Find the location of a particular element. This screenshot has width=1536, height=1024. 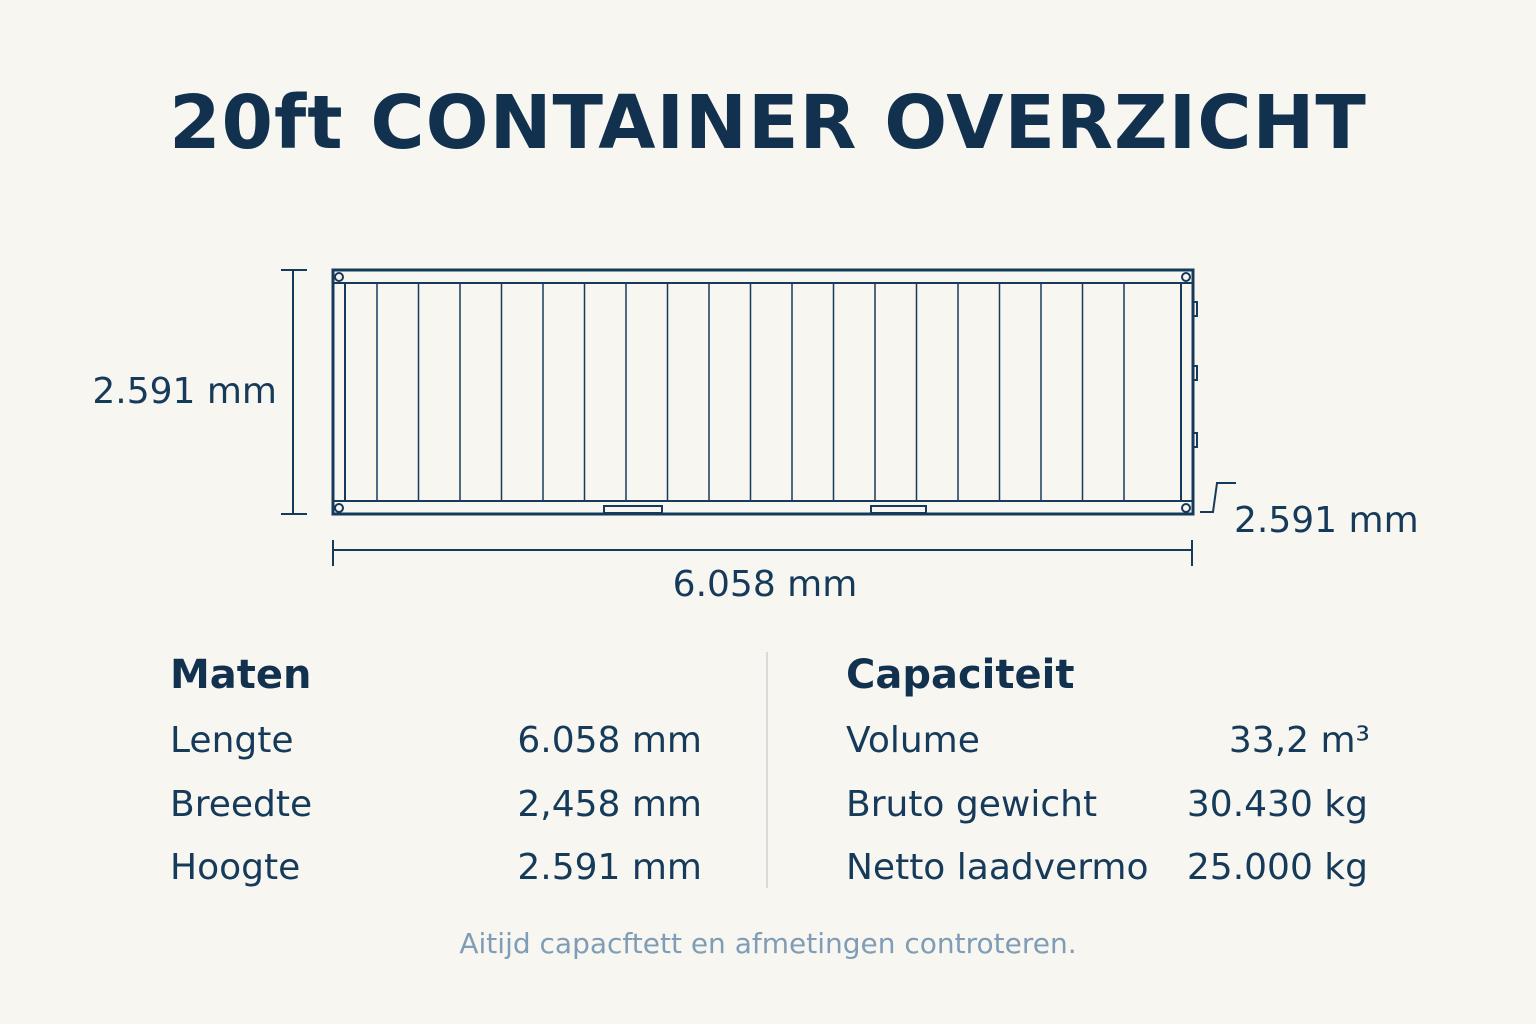

section-heading: Capaciteit is located at coordinates (960, 675).